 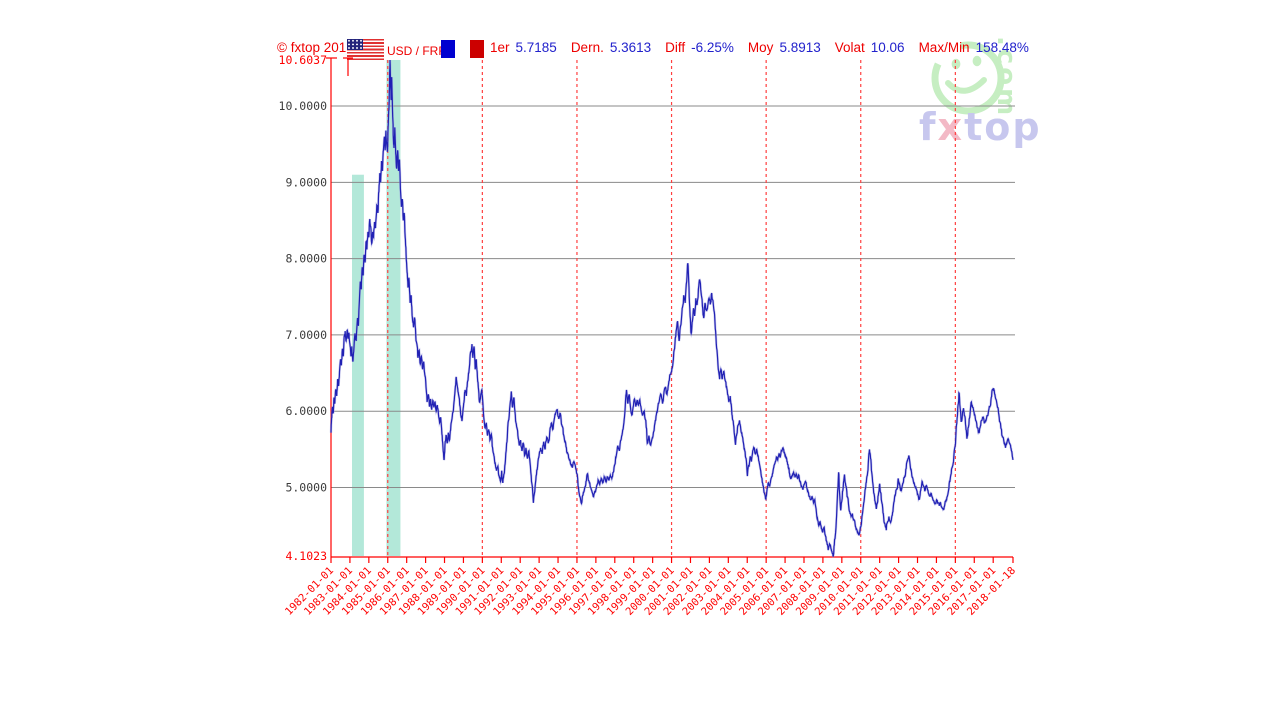 I want to click on fxtop-watermark-text: fxtop, so click(x=980, y=127).